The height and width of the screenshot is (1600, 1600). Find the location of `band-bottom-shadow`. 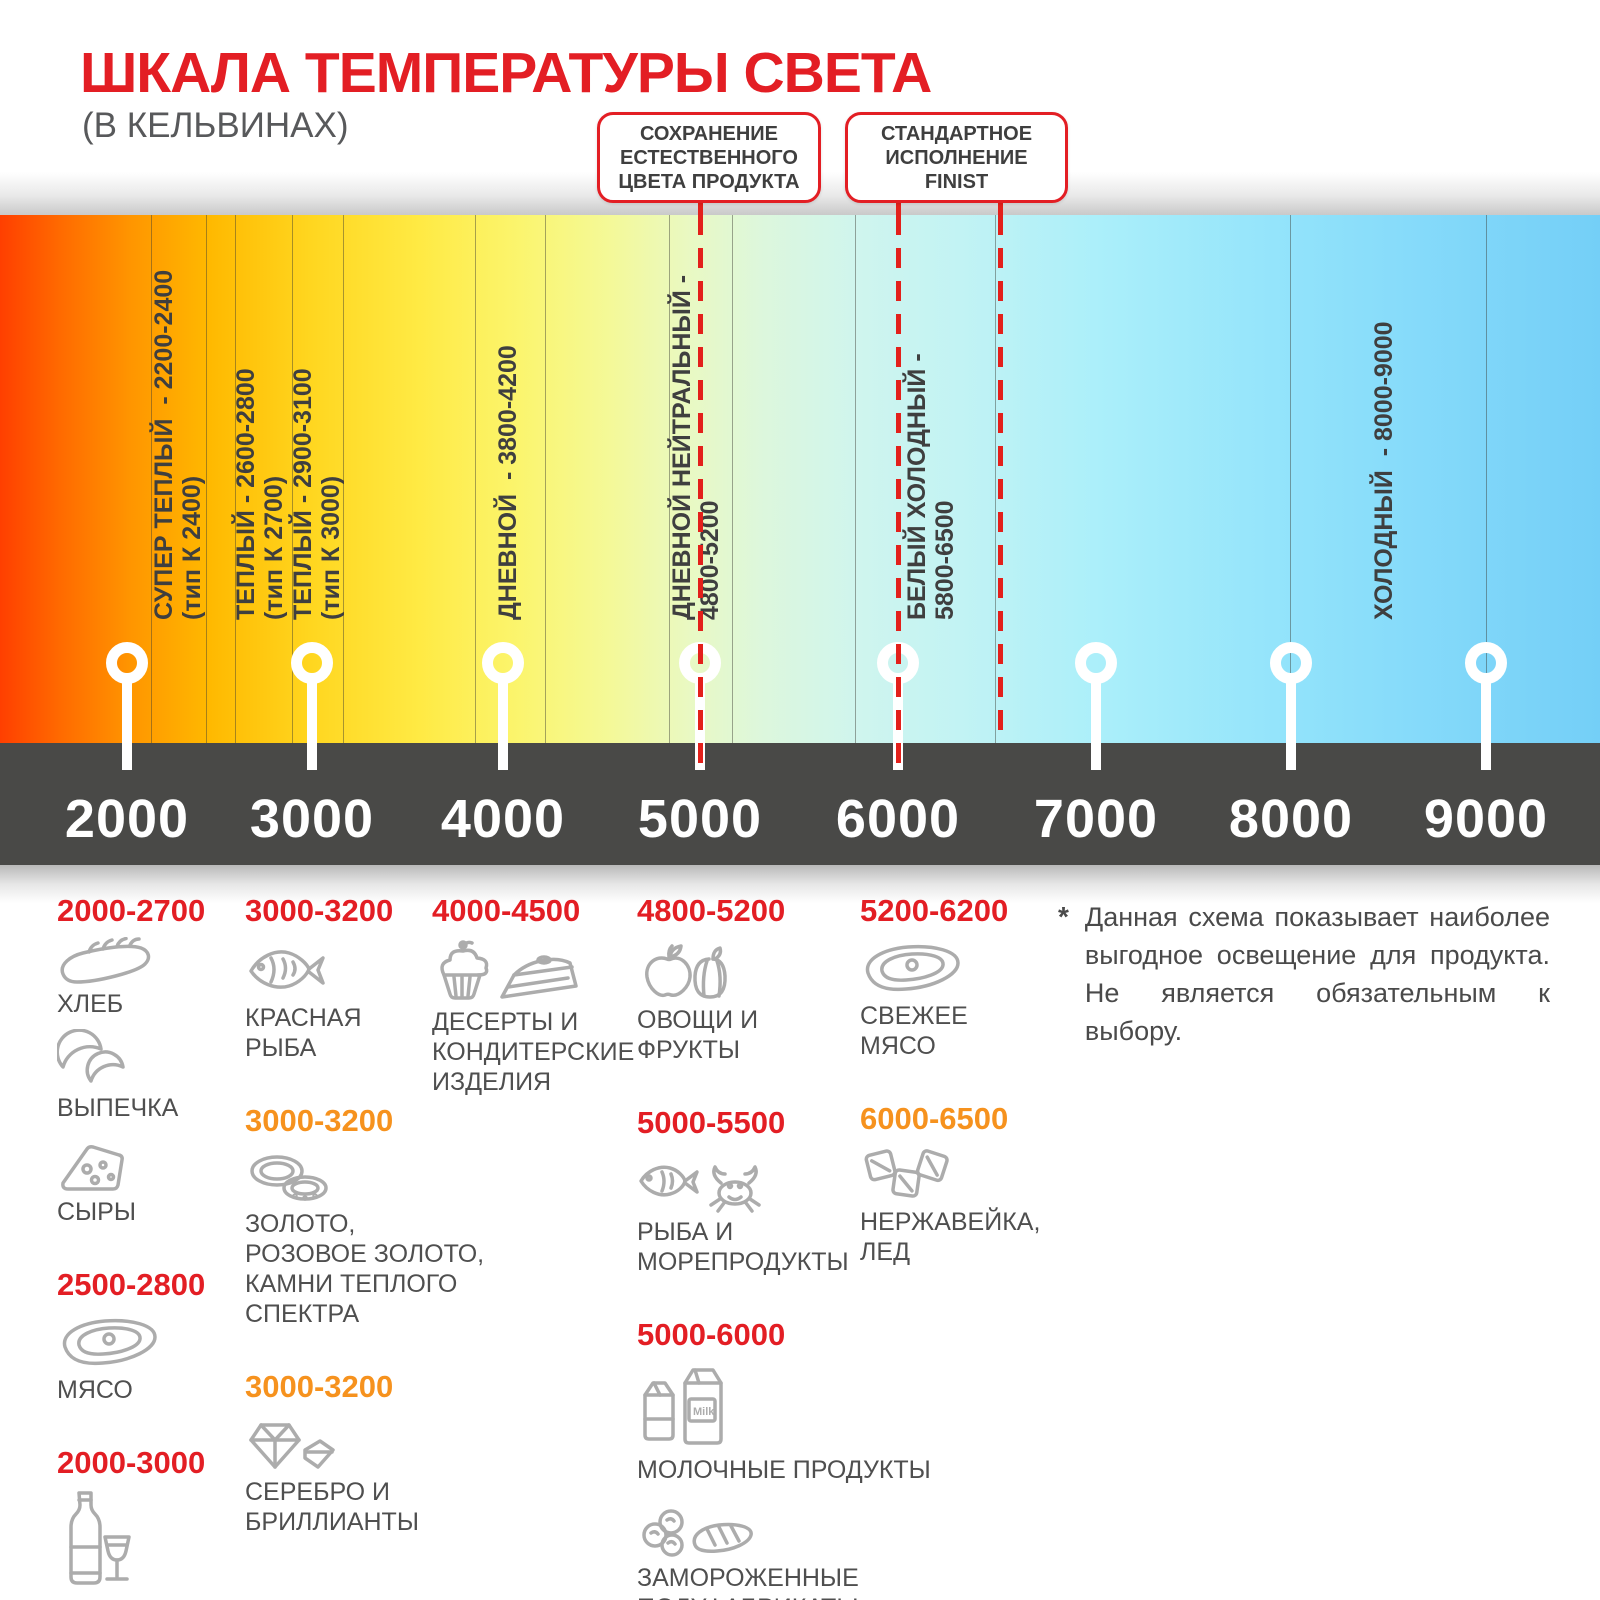

band-bottom-shadow is located at coordinates (800, 884).